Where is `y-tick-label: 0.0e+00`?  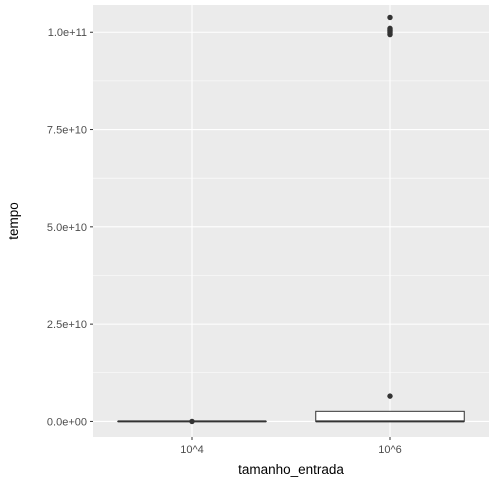 y-tick-label: 0.0e+00 is located at coordinates (67, 422).